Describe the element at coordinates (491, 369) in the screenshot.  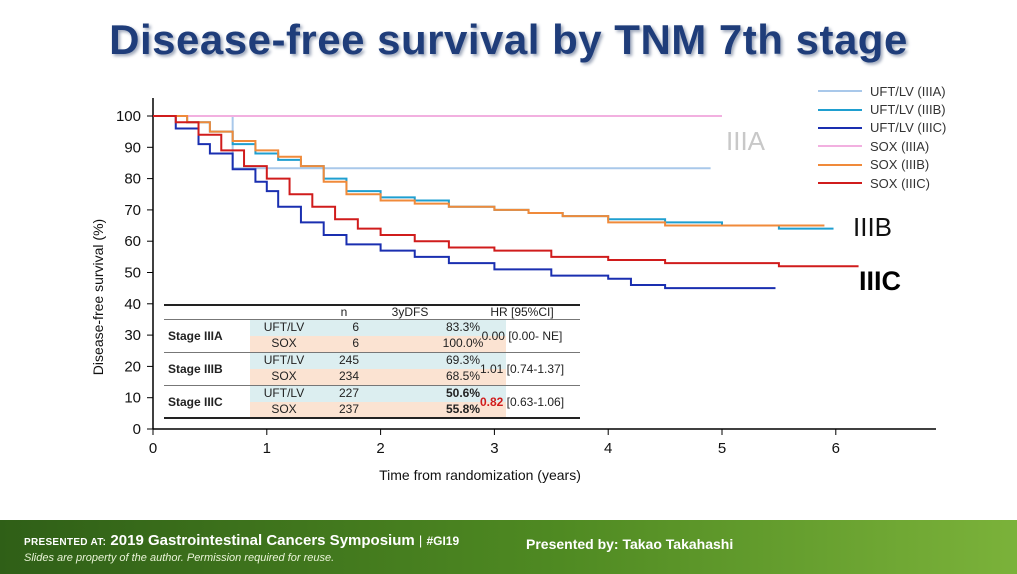
I see `iiib-hr-value: 1.01` at that location.